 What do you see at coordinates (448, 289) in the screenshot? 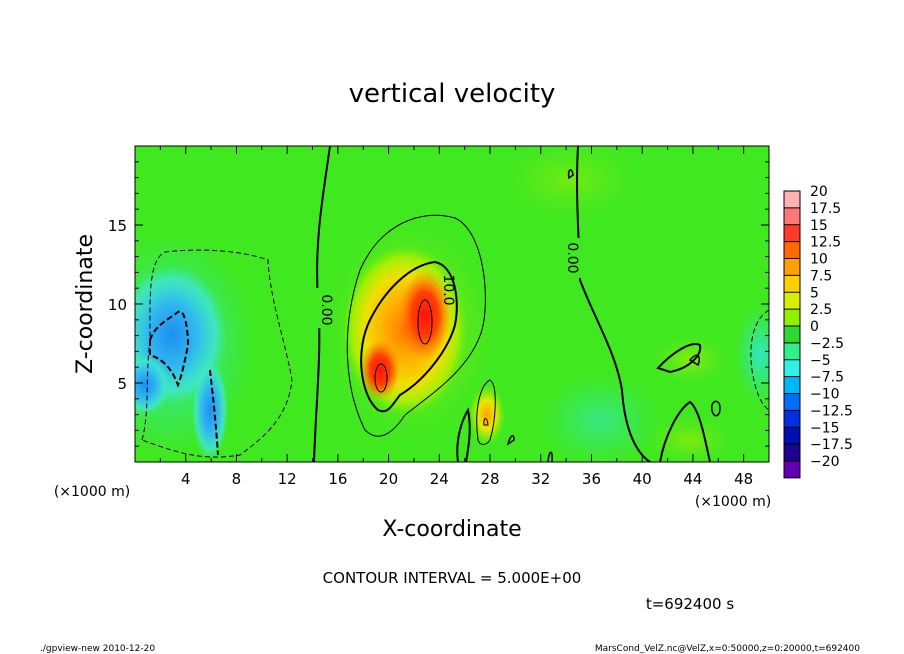
I see `contour-label-ten: 10.0` at bounding box center [448, 289].